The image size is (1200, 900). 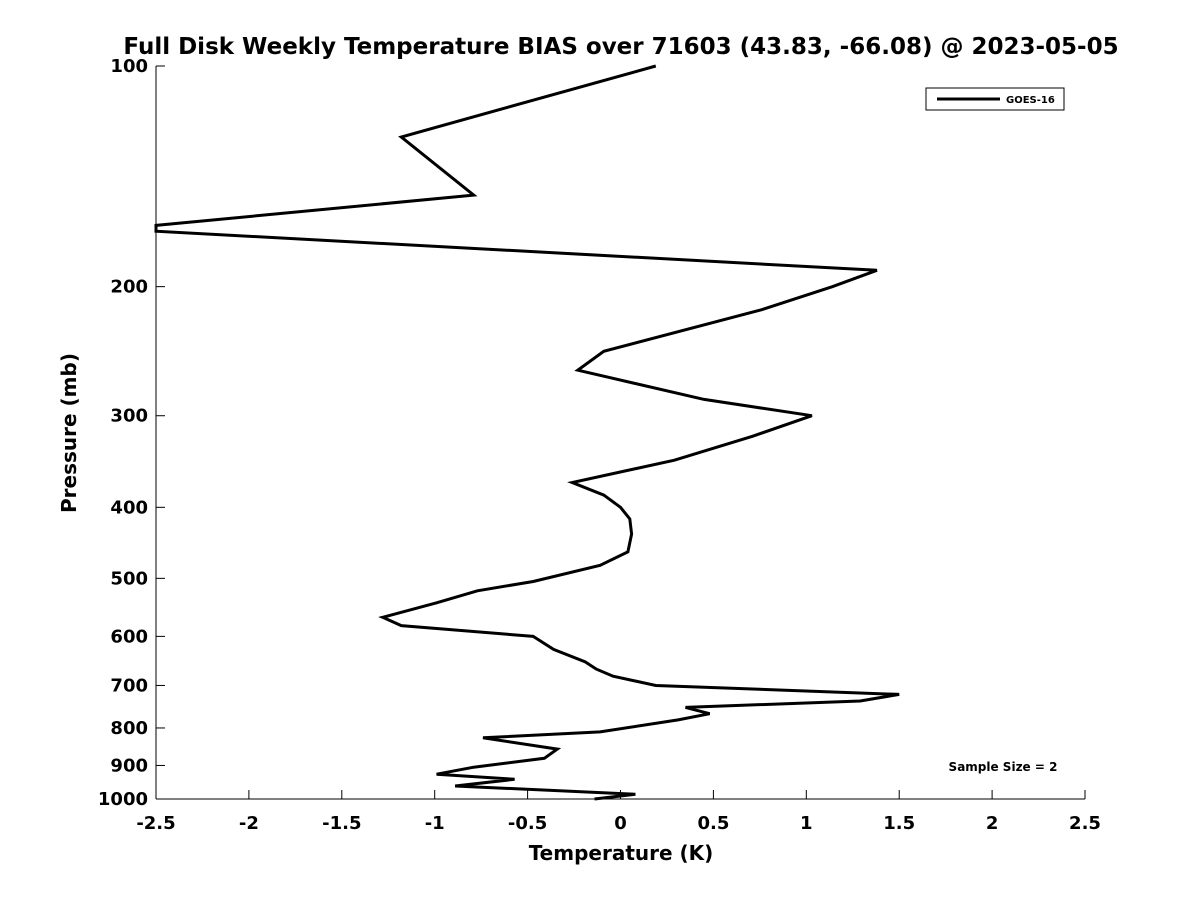 I want to click on x-tick-label: 2, so click(x=992, y=823).